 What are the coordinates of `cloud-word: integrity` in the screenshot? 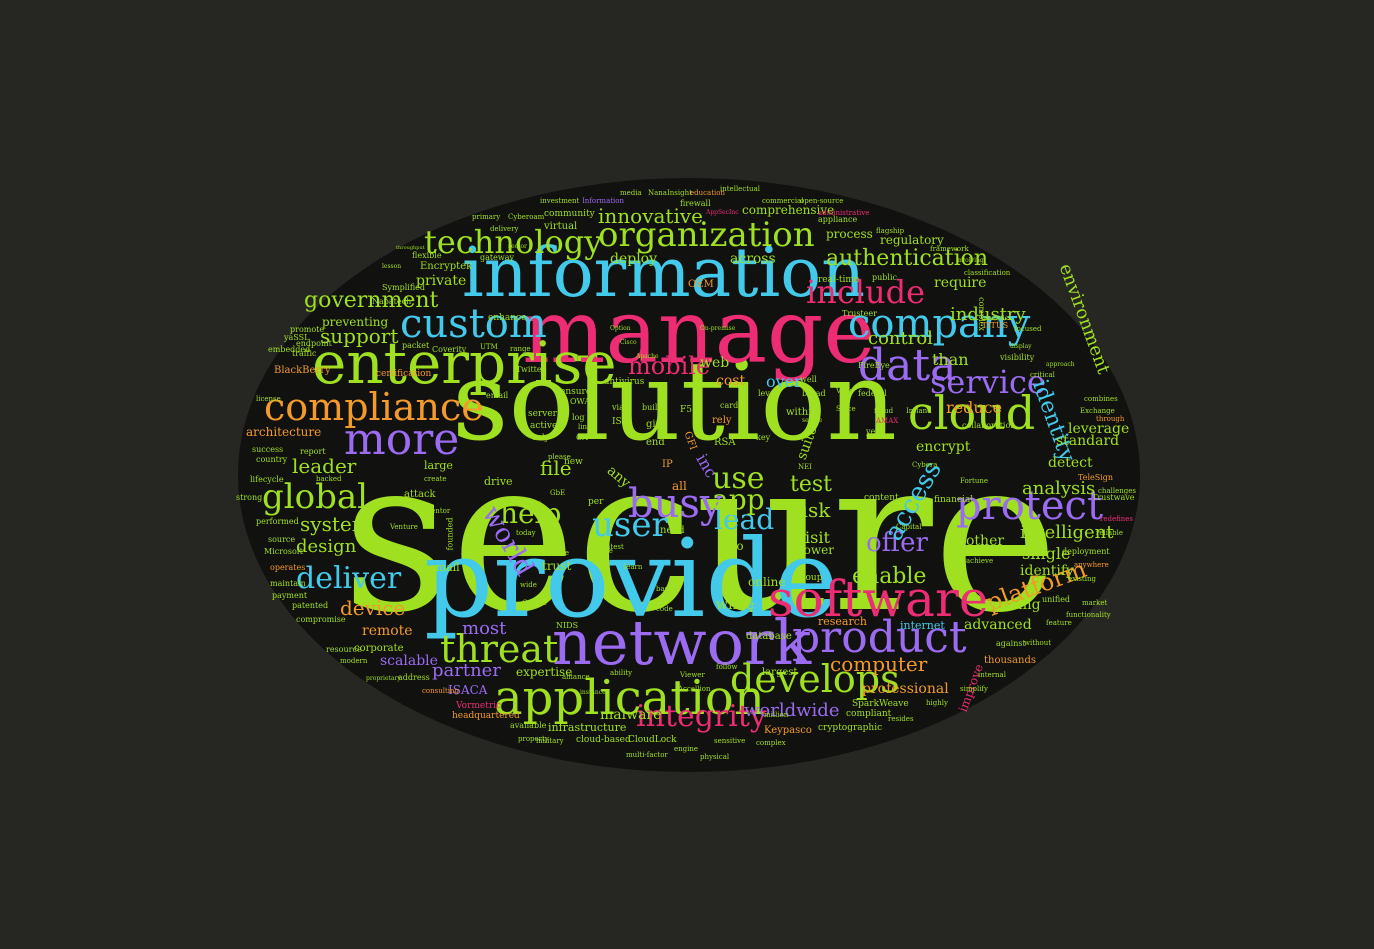 It's located at (701, 716).